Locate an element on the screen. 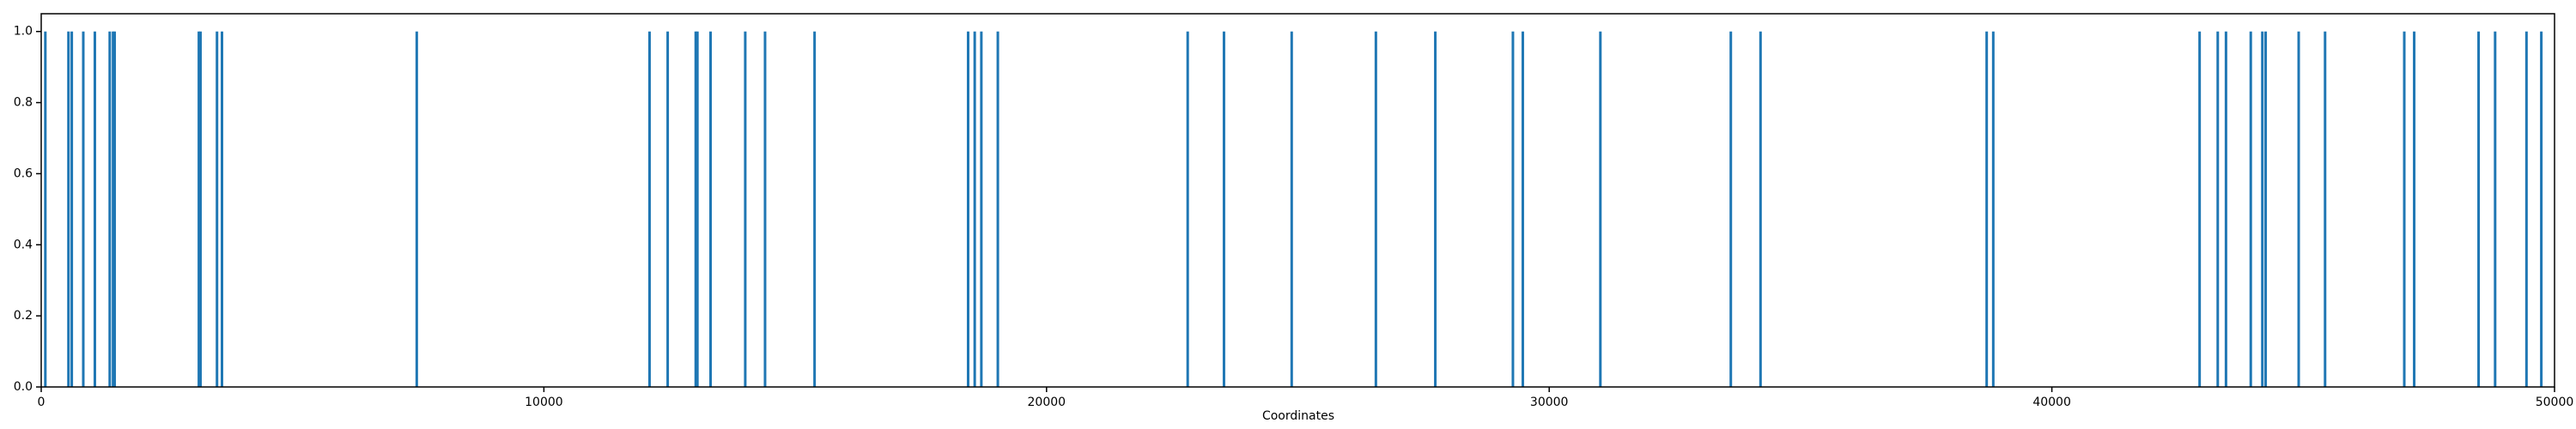  x-tick-label: 0 is located at coordinates (42, 402).